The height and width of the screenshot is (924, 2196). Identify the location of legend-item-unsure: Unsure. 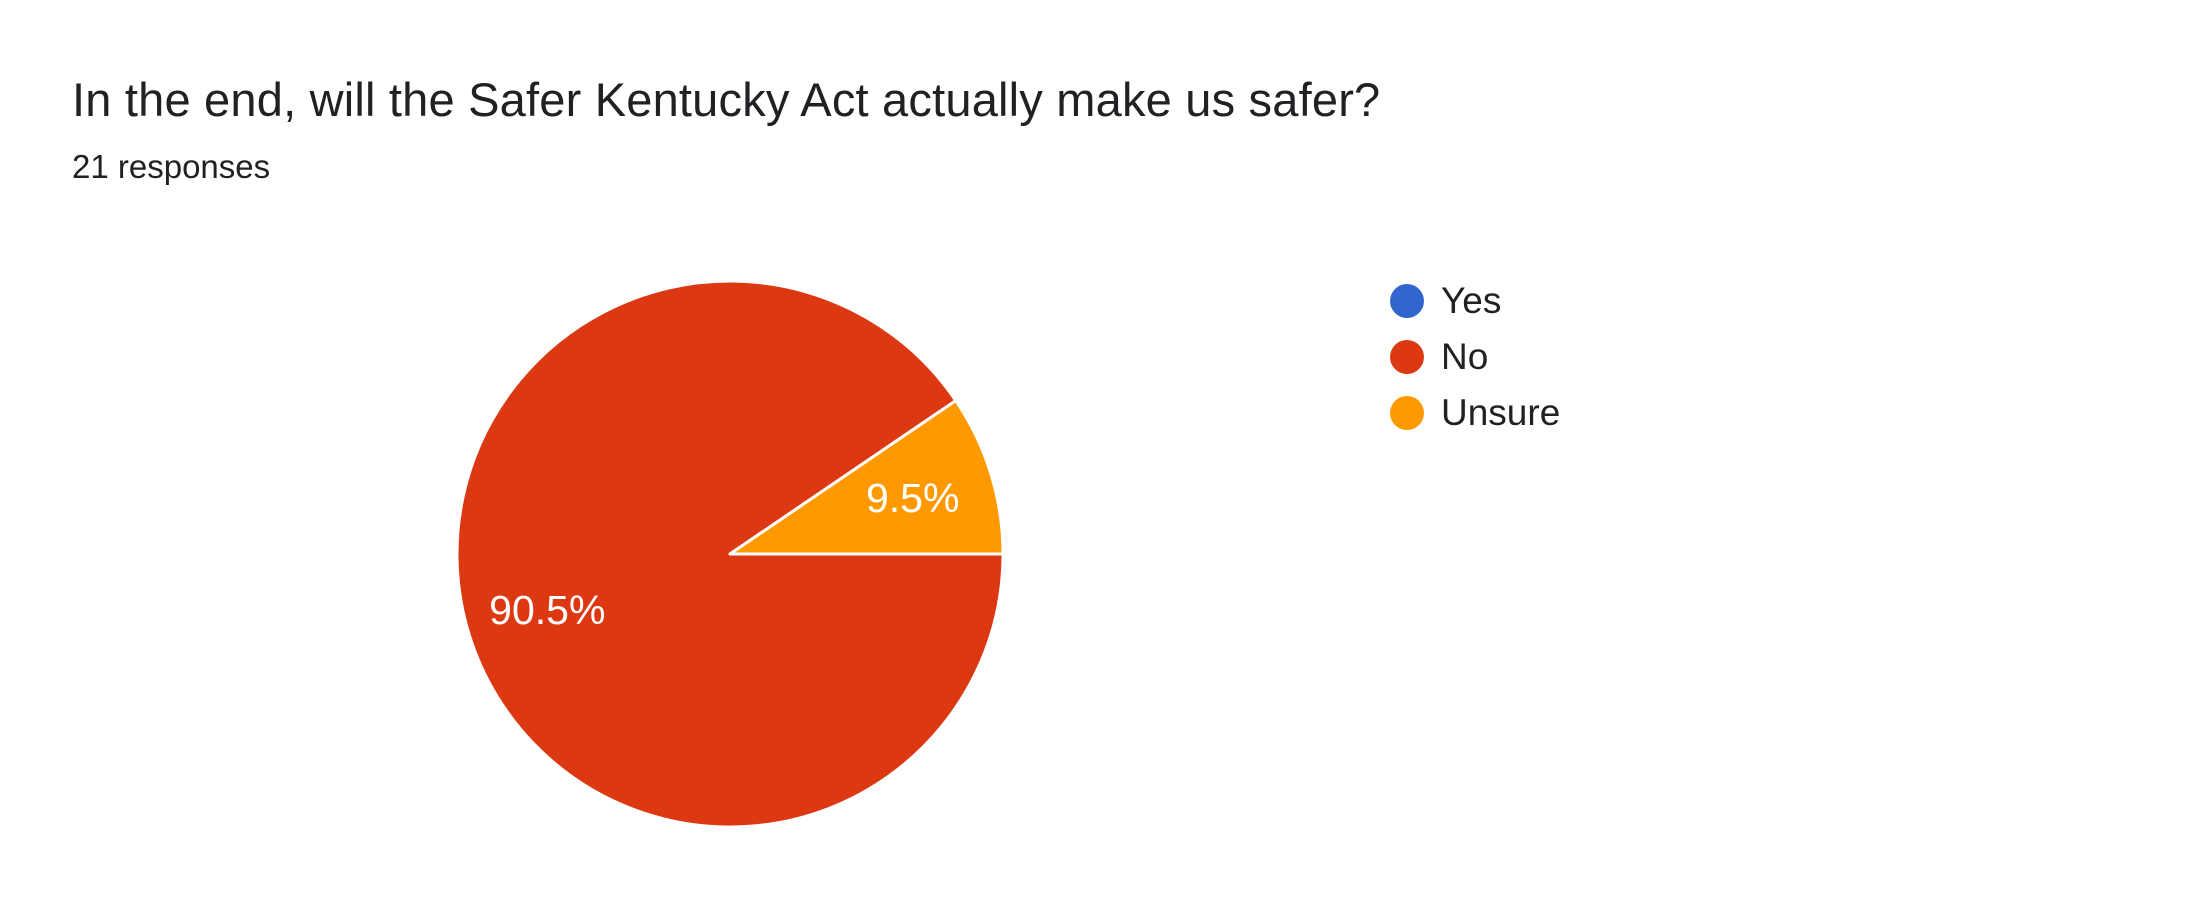
(1475, 412).